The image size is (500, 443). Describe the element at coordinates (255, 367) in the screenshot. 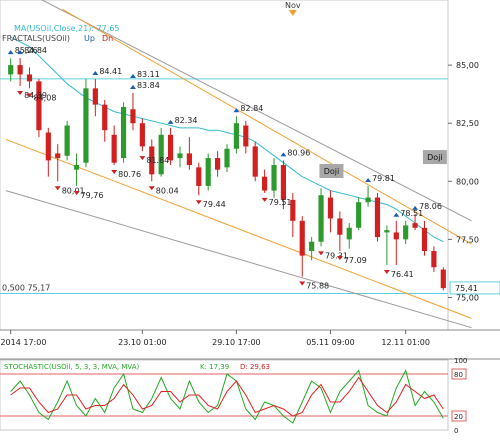

I see `stochastic-d-label: D: 29,63` at that location.